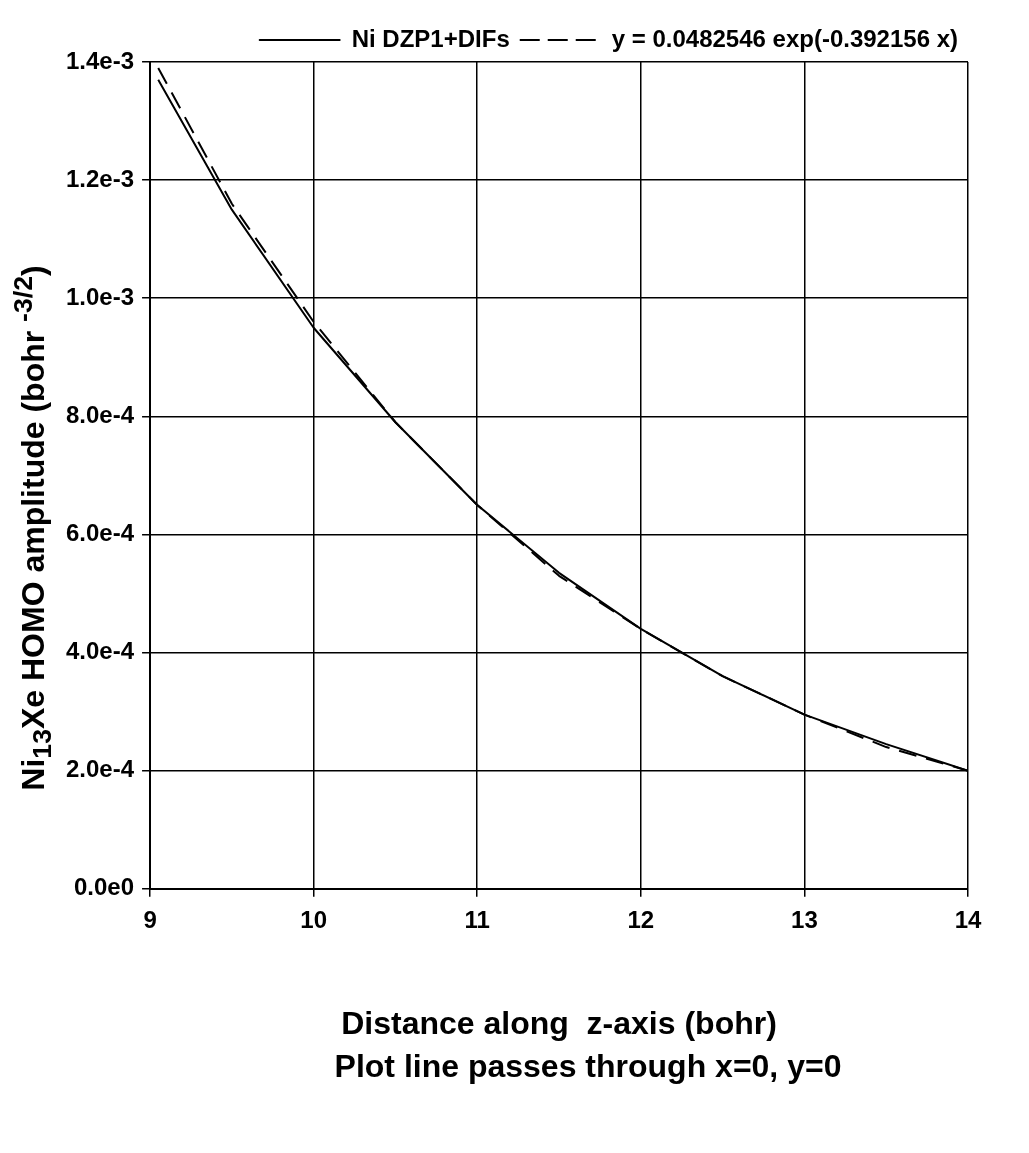 The image size is (1029, 1153). Describe the element at coordinates (100, 414) in the screenshot. I see `y-tick-label: 8.0e-4` at that location.